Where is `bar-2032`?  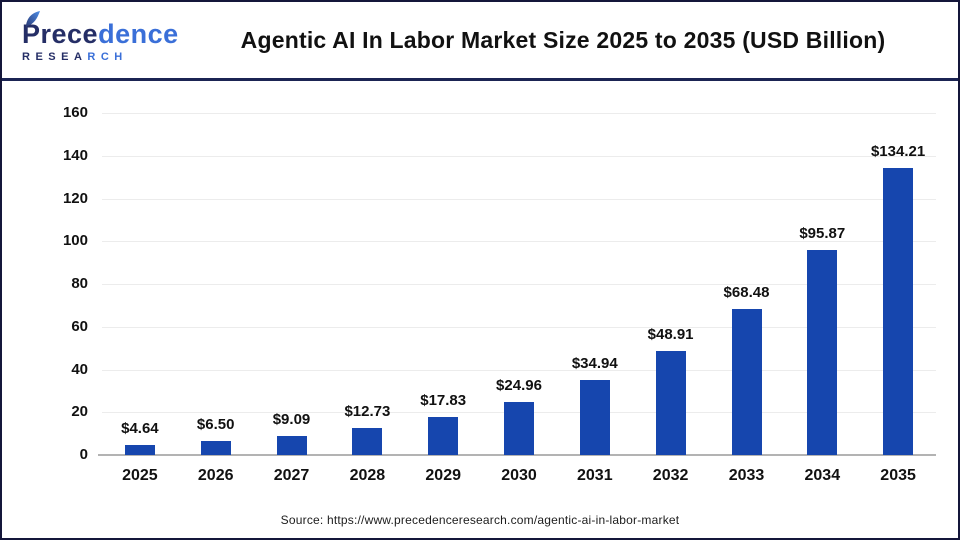 bar-2032 is located at coordinates (670, 402).